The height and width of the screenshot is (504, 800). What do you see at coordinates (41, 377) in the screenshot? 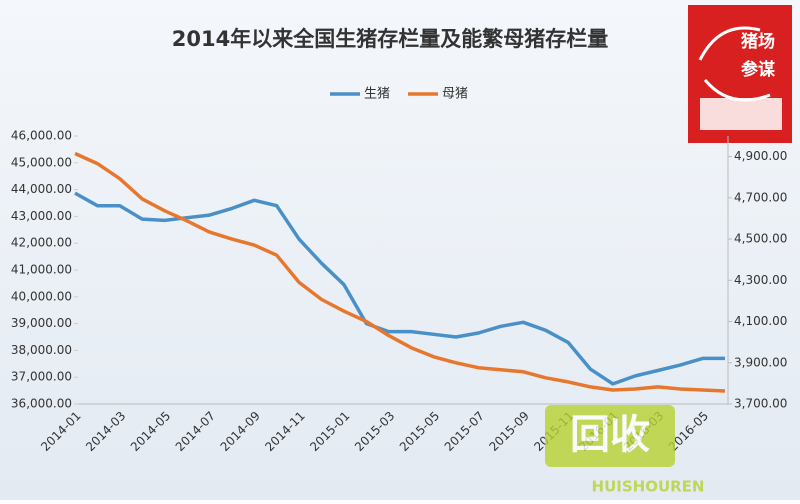
I see `y-tick-label: 37,000.00` at bounding box center [41, 377].